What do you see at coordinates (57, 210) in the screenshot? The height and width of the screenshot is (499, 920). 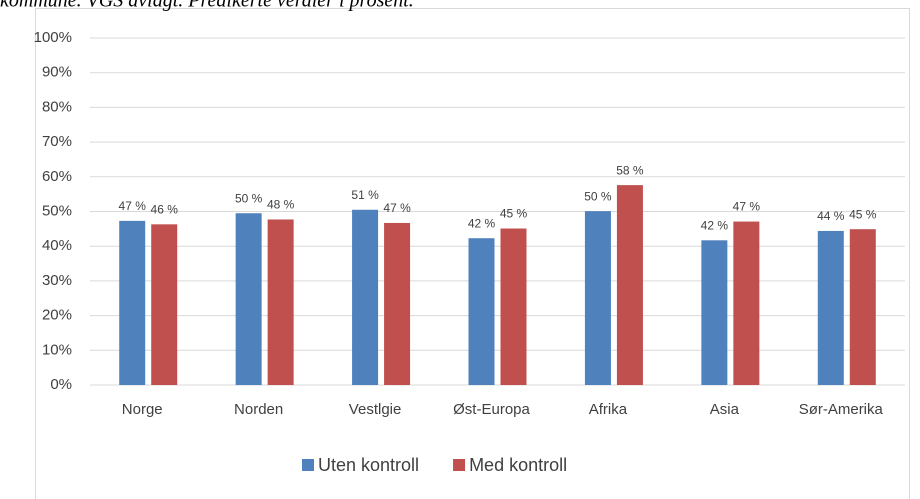 I see `y-tick-label: 50%` at bounding box center [57, 210].